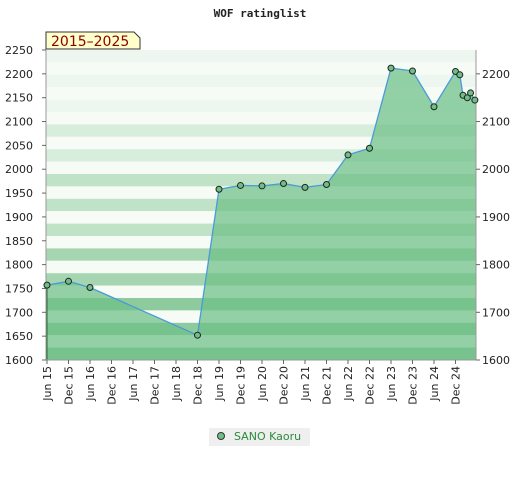  What do you see at coordinates (496, 265) in the screenshot?
I see `right-tick-label: 1800` at bounding box center [496, 265].